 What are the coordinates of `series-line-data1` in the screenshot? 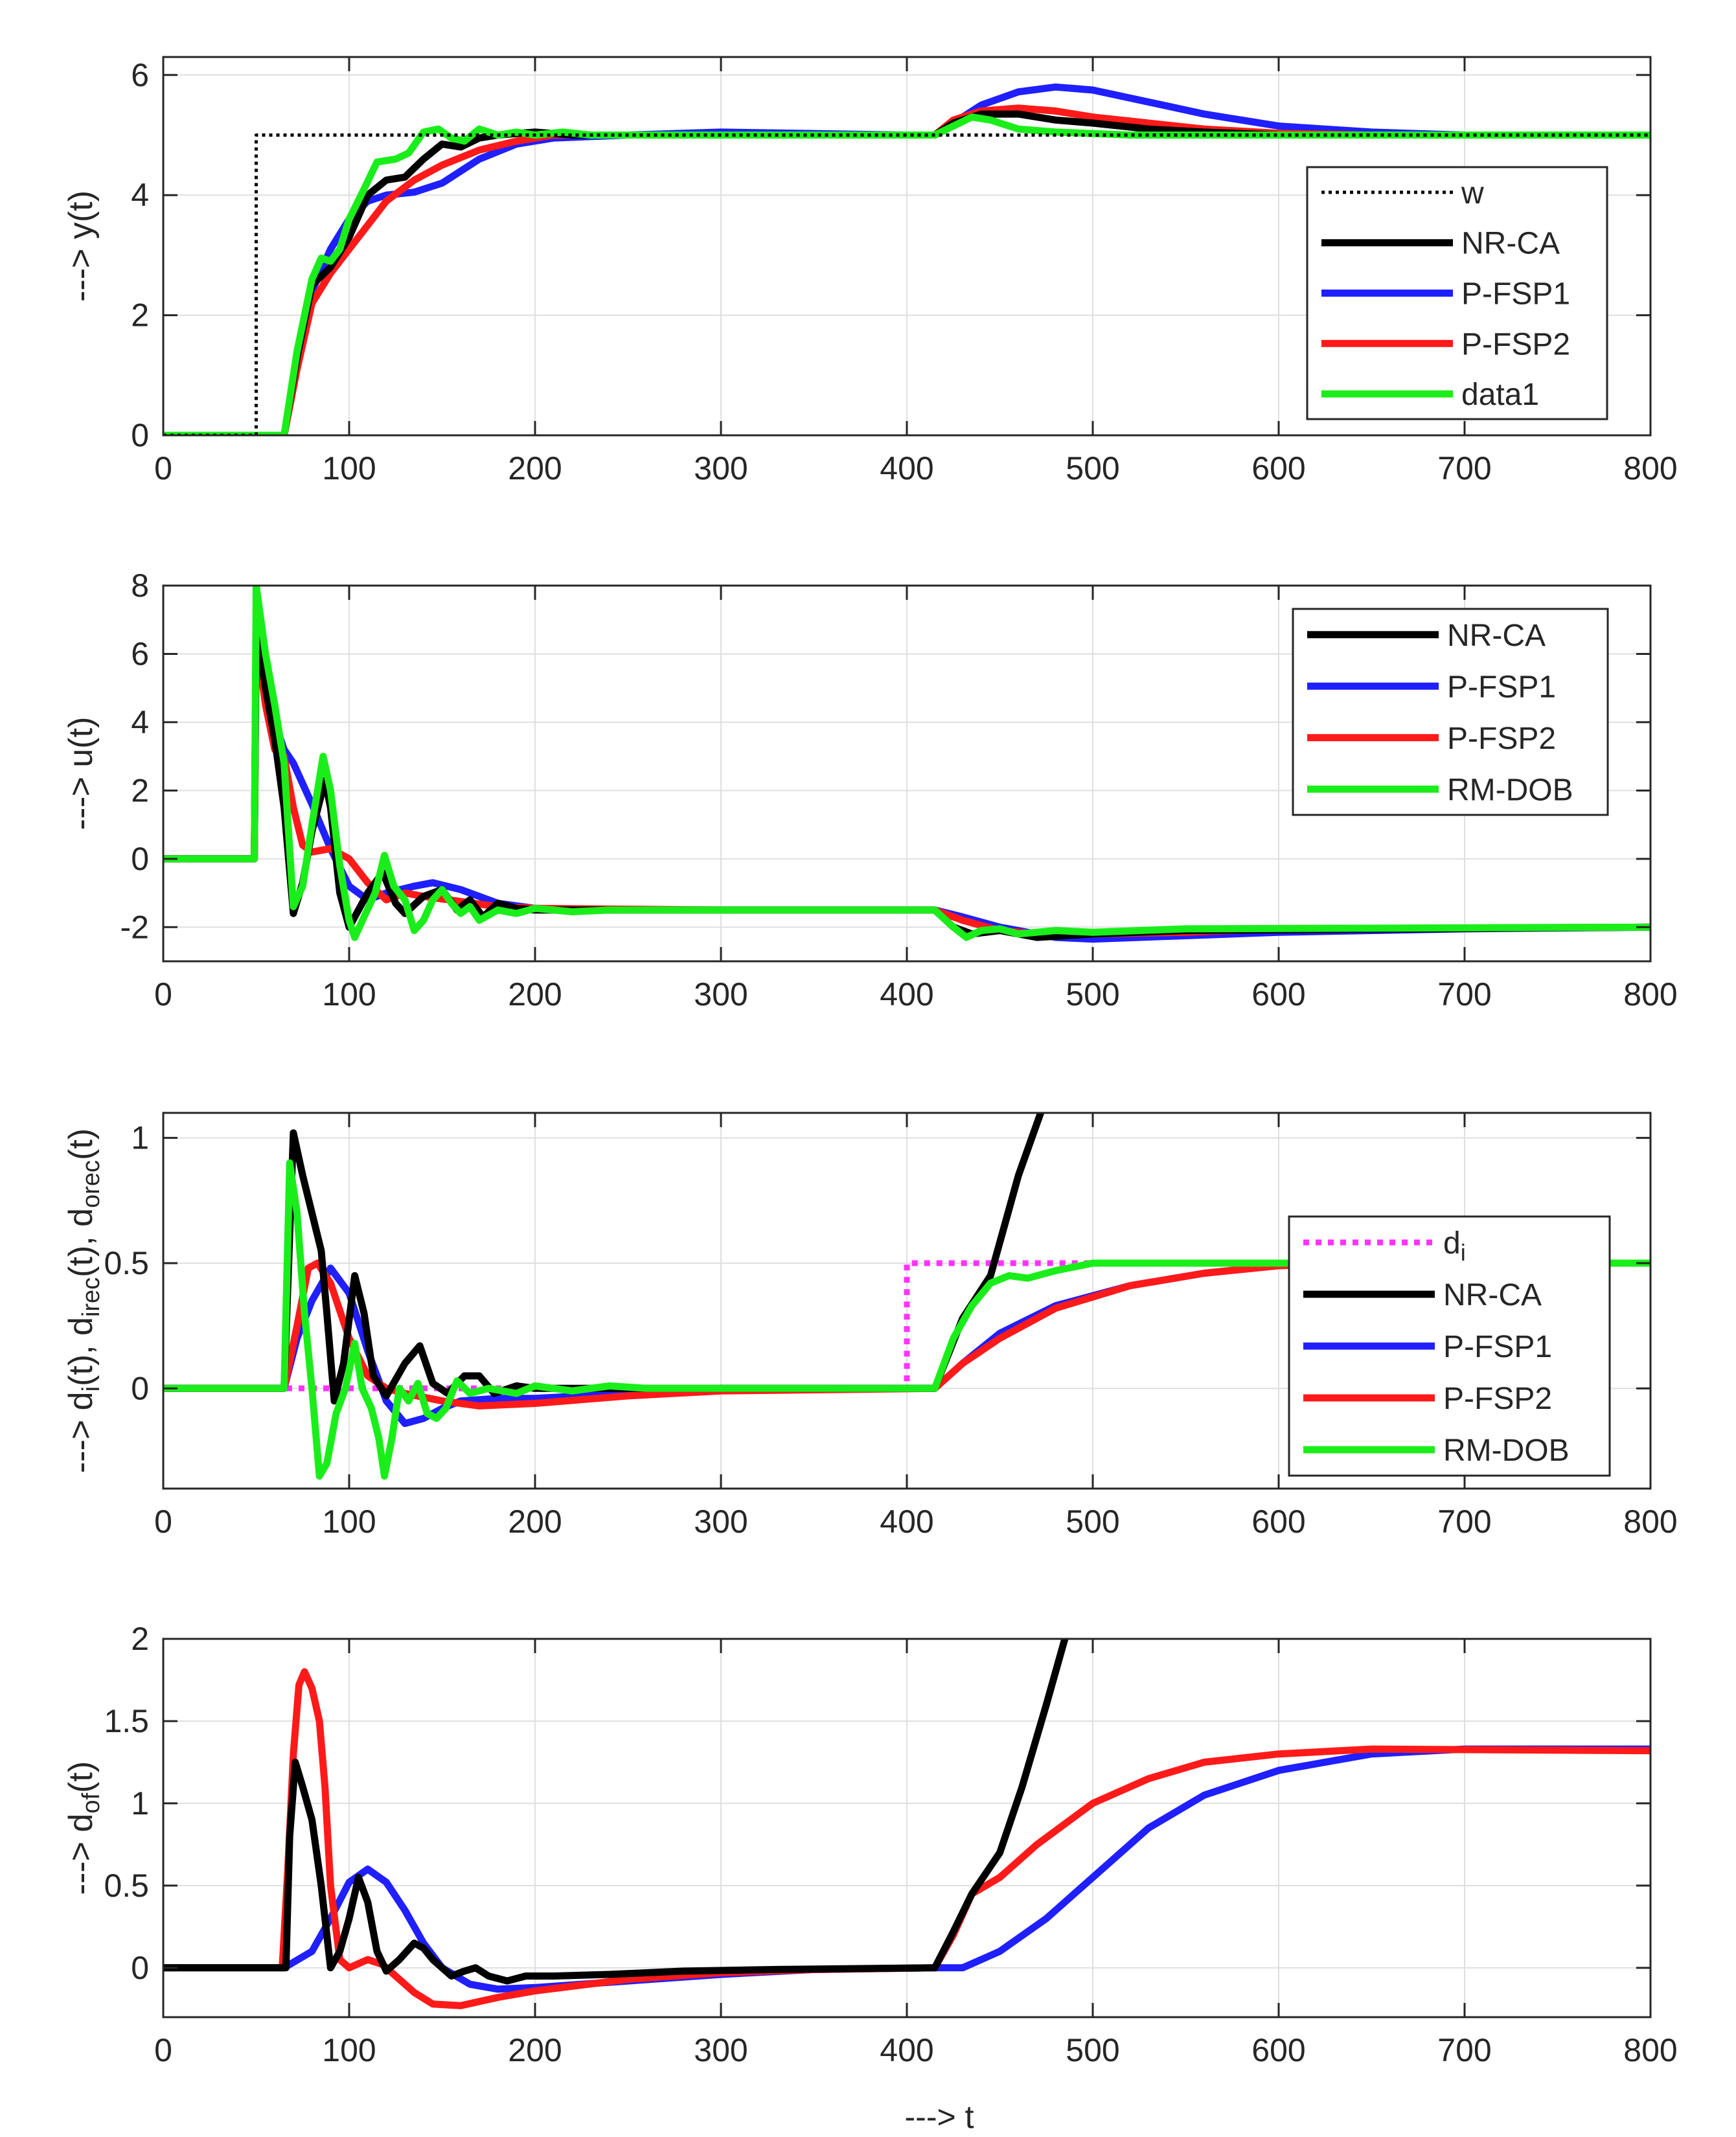 It's located at (907, 274).